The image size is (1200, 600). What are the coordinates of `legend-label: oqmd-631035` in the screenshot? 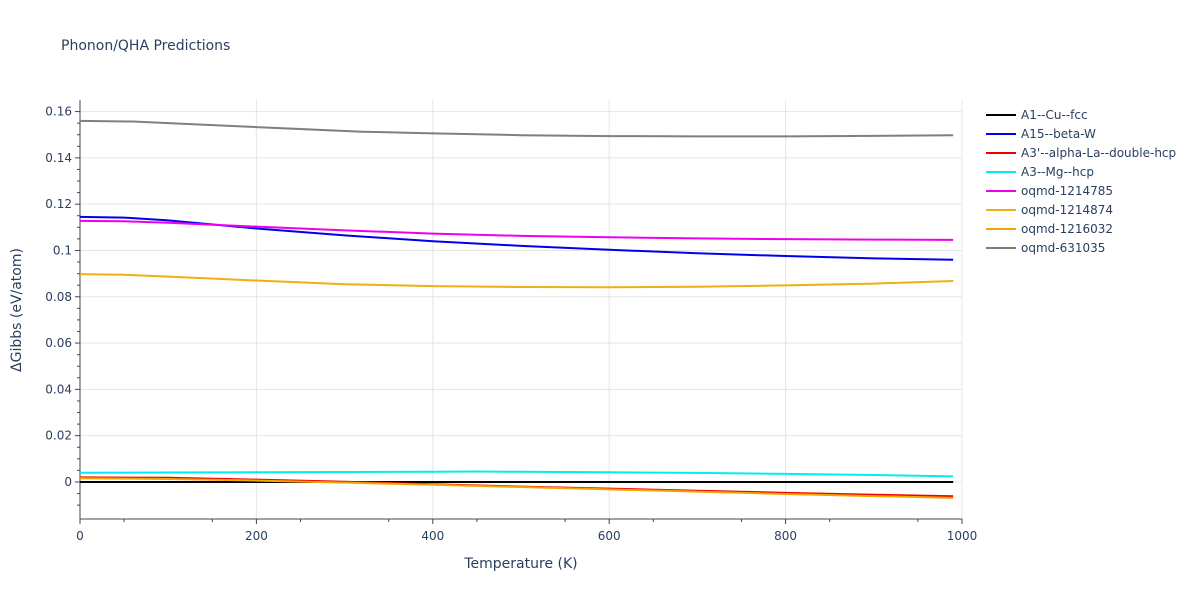 It's located at (1063, 248).